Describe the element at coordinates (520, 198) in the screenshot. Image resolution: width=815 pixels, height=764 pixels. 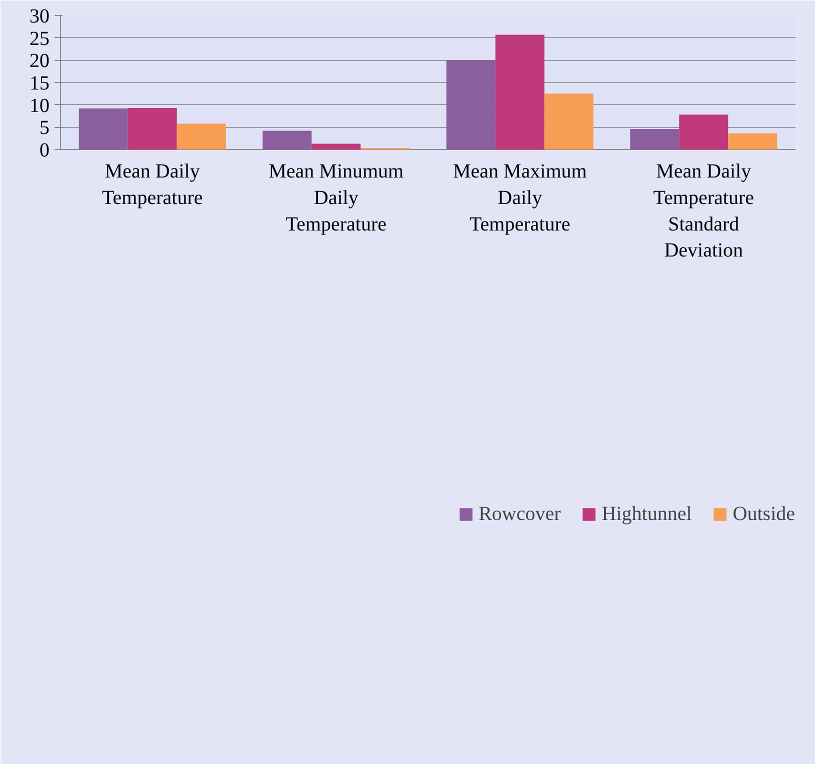
I see `x-tick-label: Mean Maximum Daily Temperature` at that location.